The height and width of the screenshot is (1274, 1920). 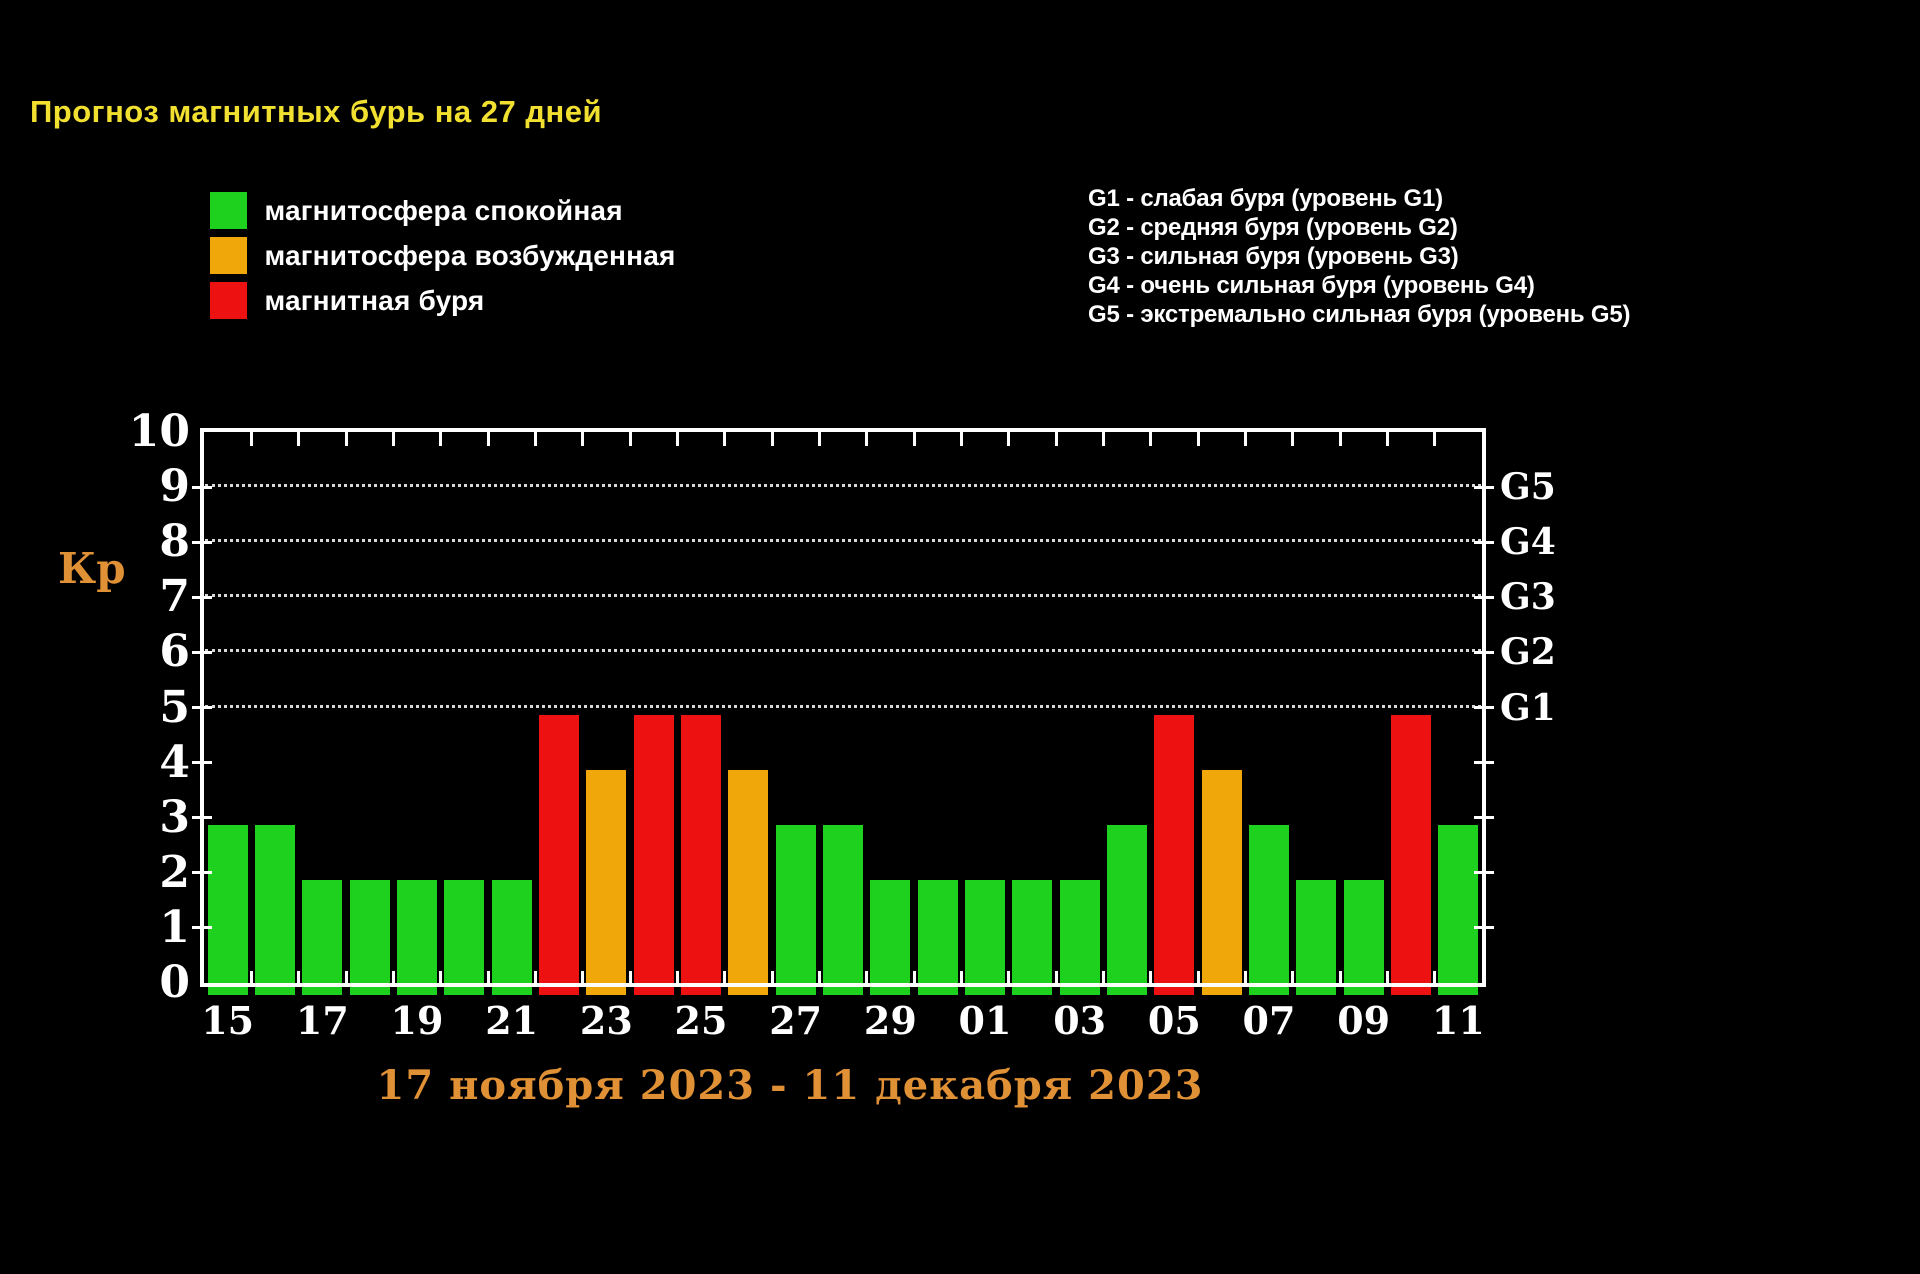 What do you see at coordinates (92, 568) in the screenshot?
I see `y-axis-label-kp: Кр` at bounding box center [92, 568].